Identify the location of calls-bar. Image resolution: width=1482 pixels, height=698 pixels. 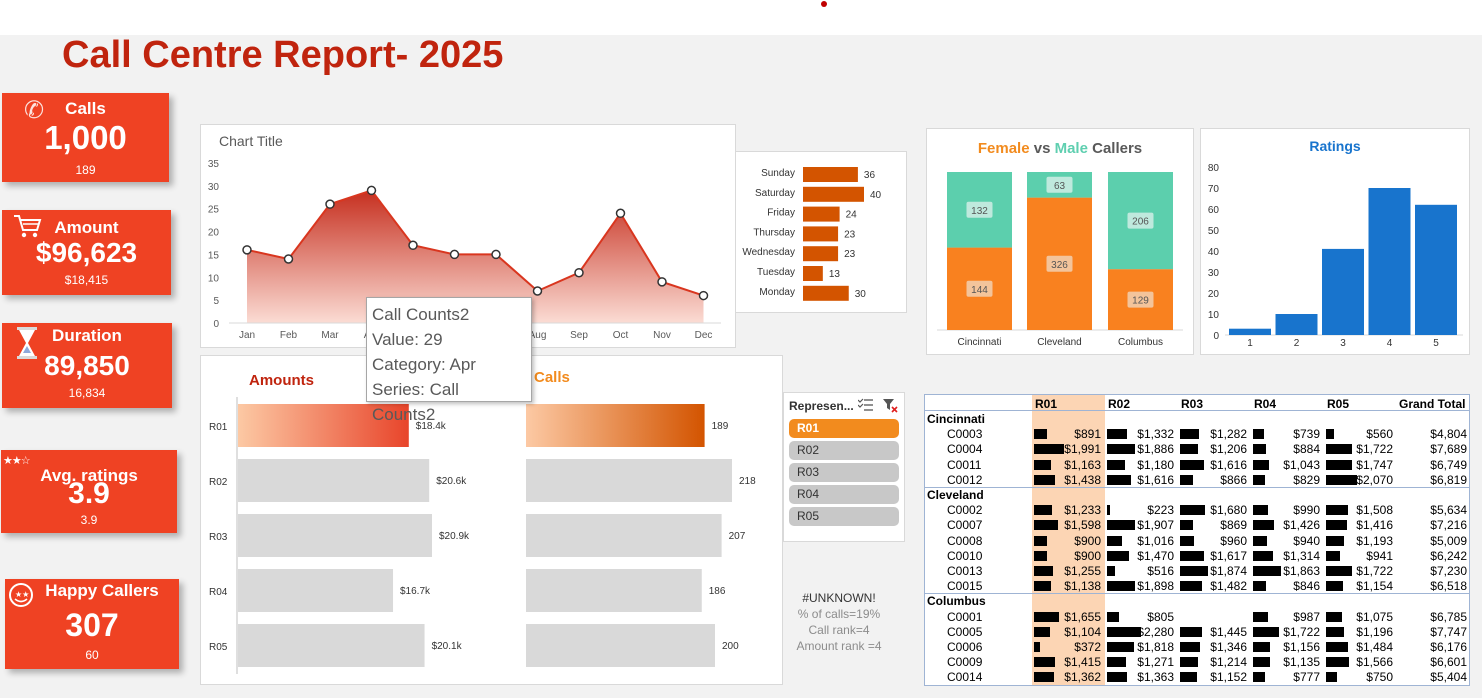
(615, 425).